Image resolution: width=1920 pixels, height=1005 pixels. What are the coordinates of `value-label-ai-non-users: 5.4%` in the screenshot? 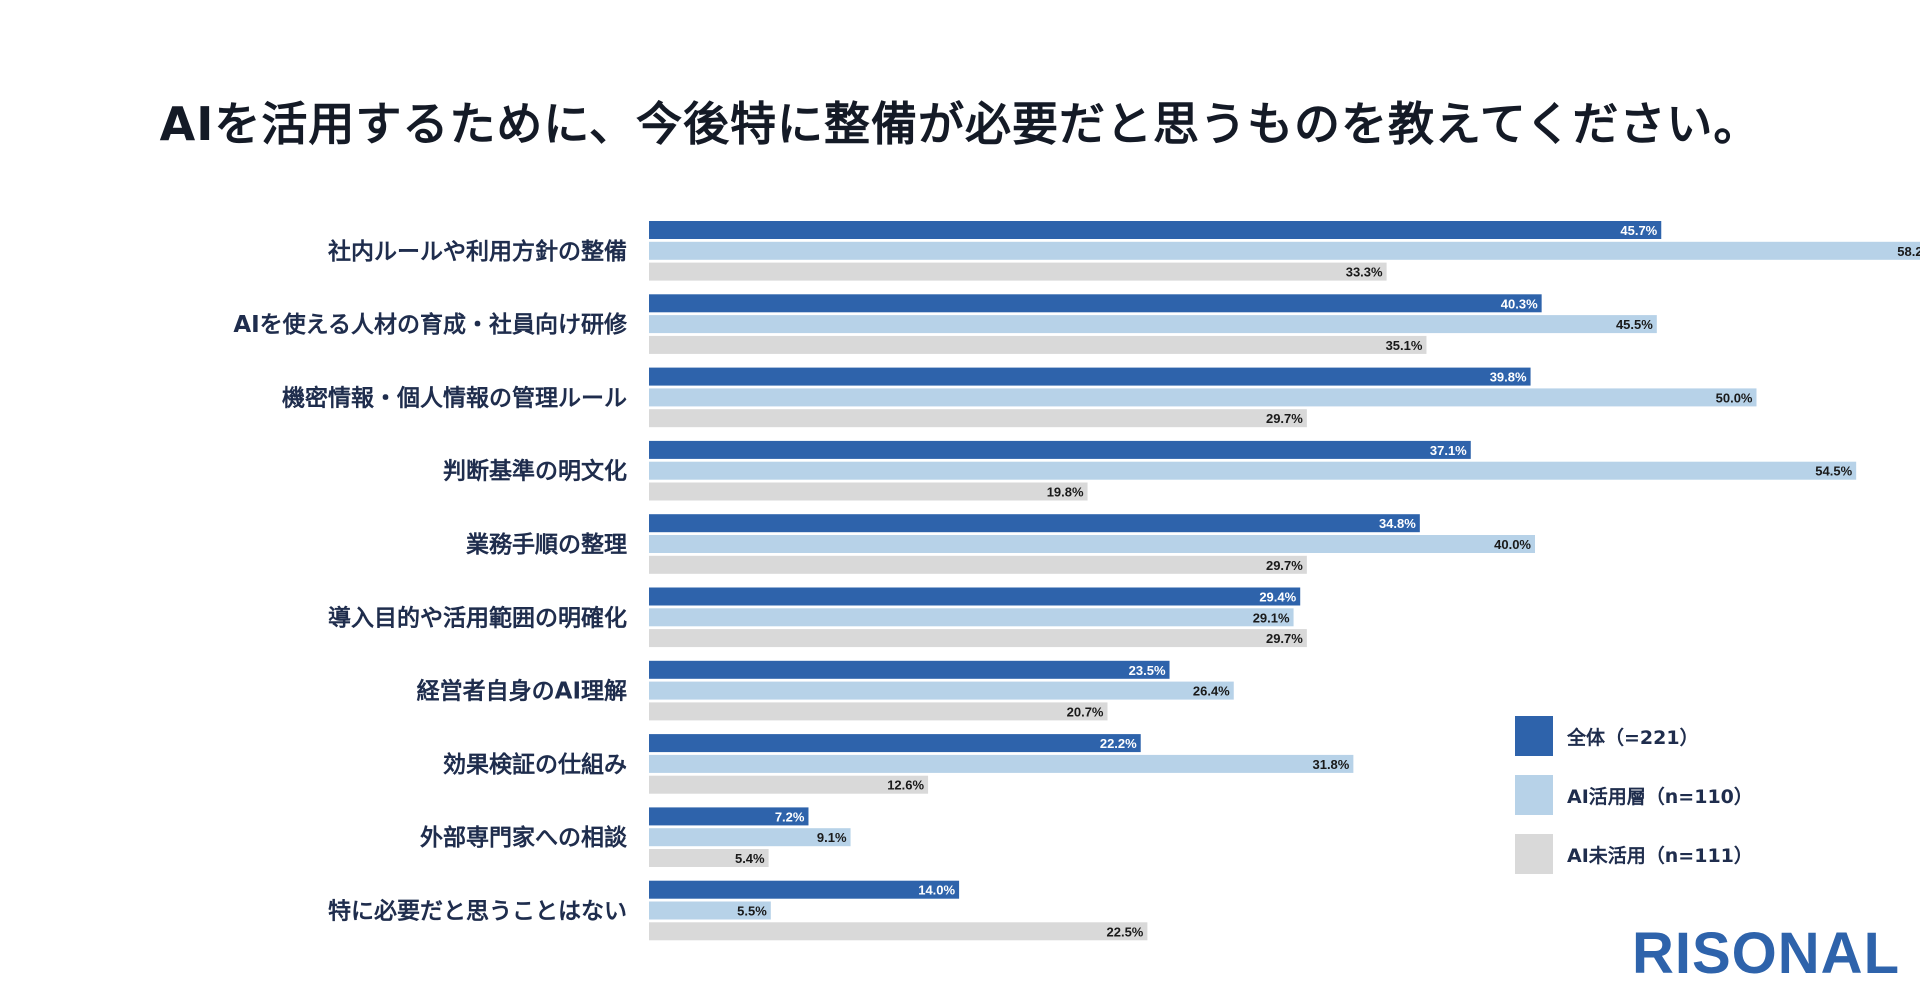 It's located at (750, 858).